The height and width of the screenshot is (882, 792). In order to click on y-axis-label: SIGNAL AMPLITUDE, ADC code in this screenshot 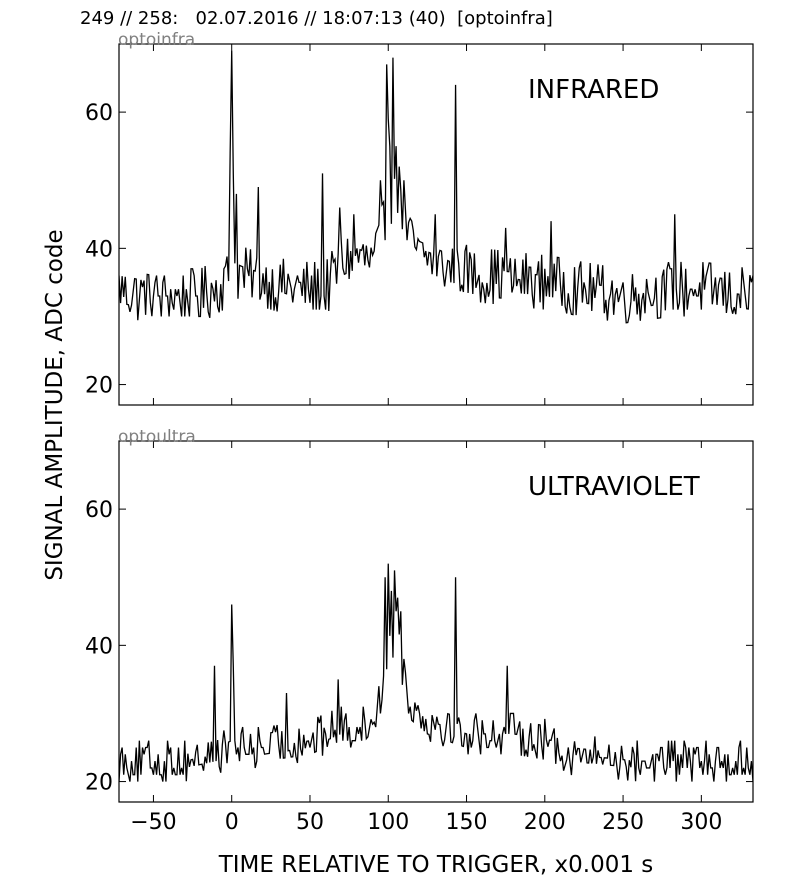, I will do `click(55, 404)`.